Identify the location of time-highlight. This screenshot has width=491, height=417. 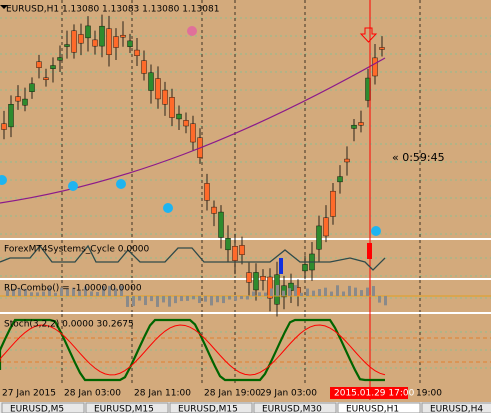
(369, 393).